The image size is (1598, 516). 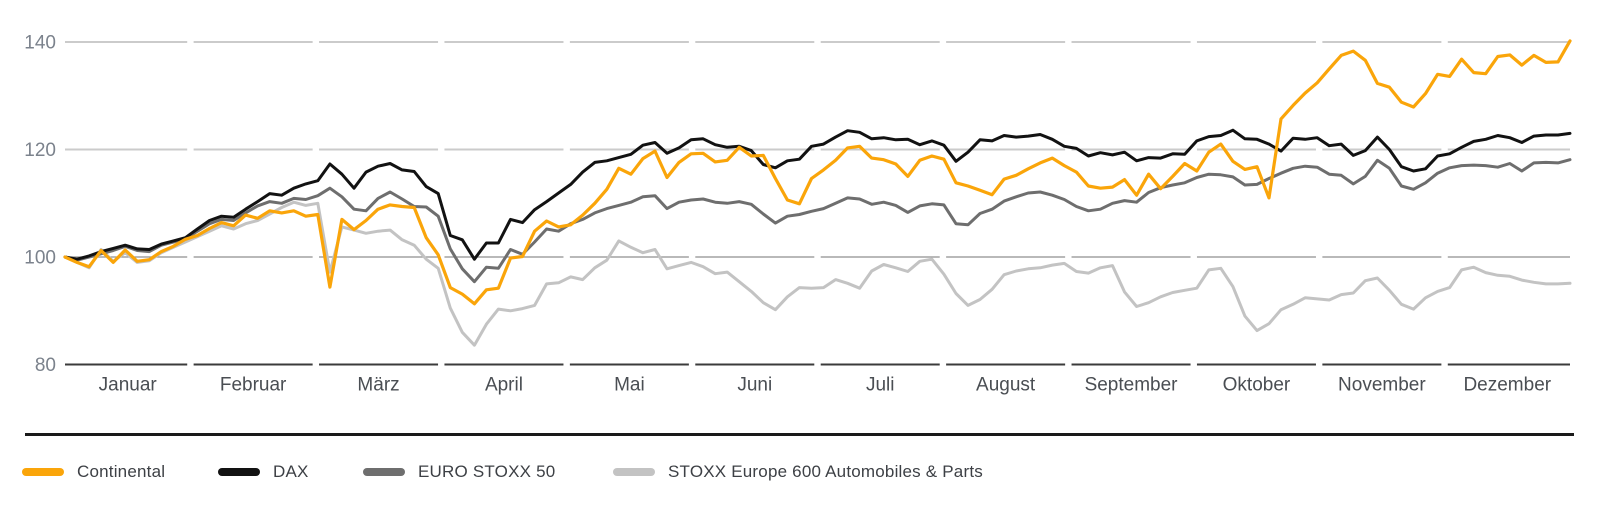 What do you see at coordinates (239, 472) in the screenshot?
I see `legend-swatch-dax` at bounding box center [239, 472].